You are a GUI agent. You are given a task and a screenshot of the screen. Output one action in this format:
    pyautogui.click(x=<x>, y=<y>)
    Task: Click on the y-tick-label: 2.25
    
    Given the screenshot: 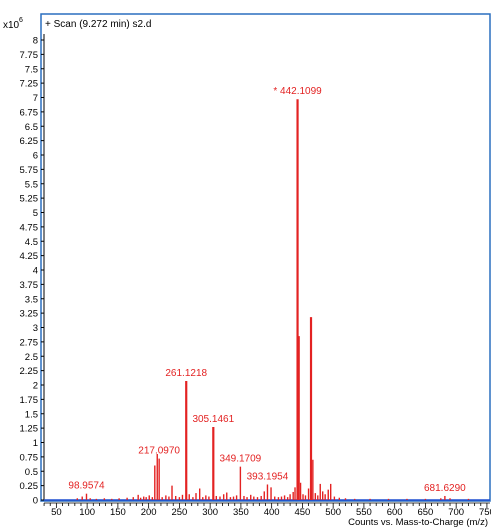 What is the action you would take?
    pyautogui.click(x=29, y=371)
    